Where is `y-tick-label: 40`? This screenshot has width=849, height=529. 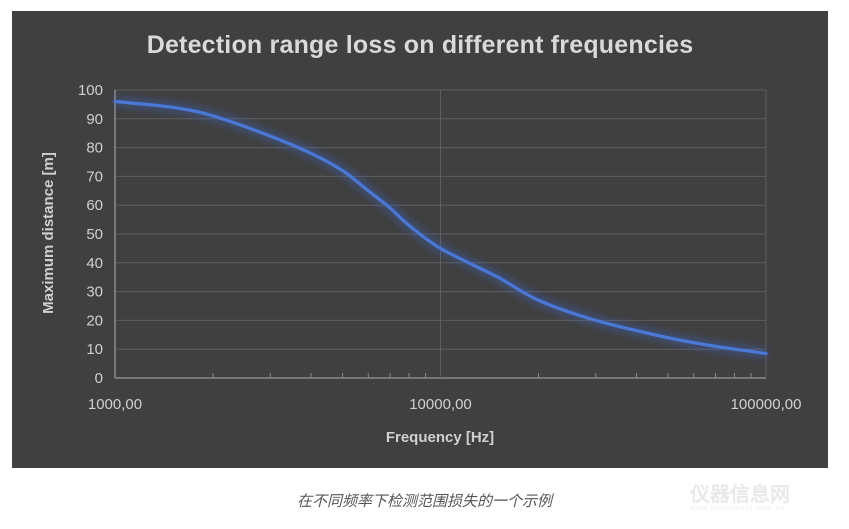 y-tick-label: 40 is located at coordinates (94, 263).